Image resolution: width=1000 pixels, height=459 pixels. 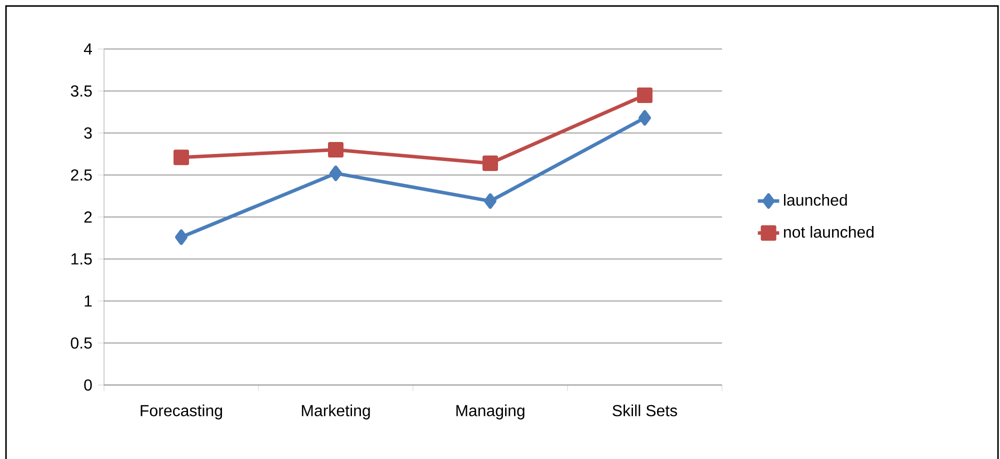 I want to click on x-tick-label: Forecasting, so click(x=181, y=412).